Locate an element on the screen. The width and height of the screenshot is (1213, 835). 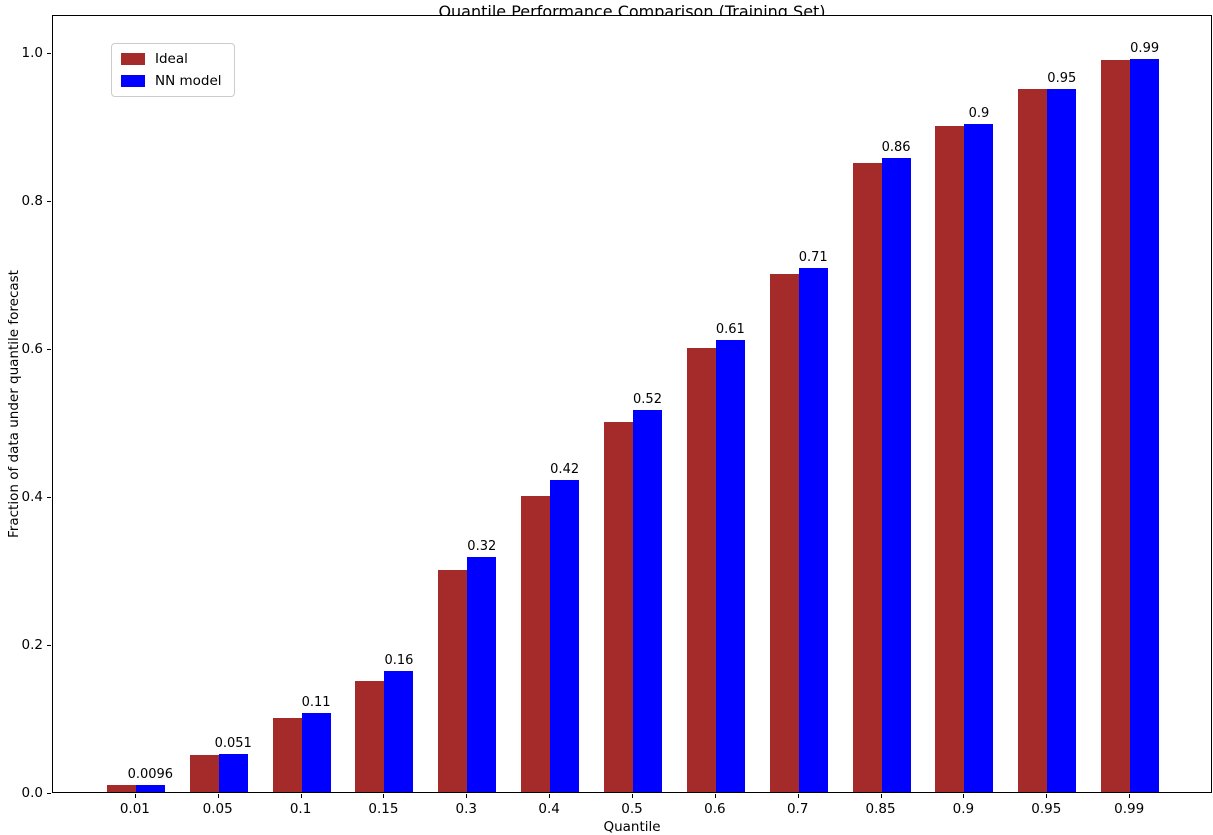
y-tick-mark-0.6 is located at coordinates (49, 350).